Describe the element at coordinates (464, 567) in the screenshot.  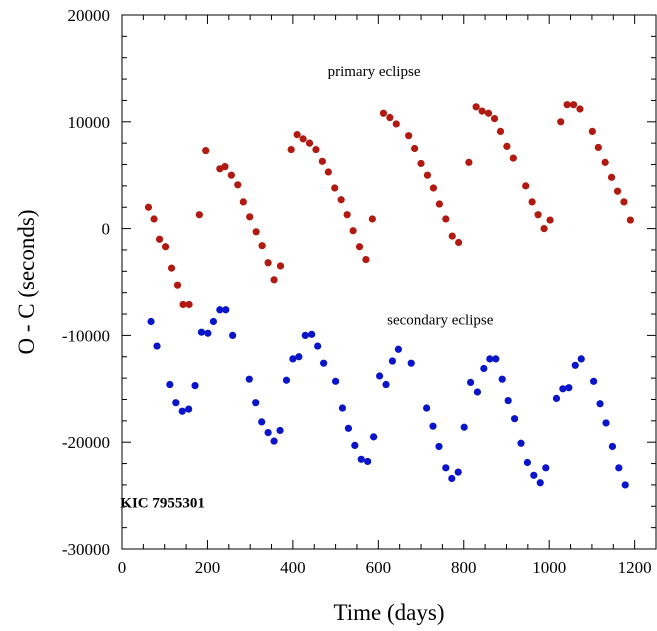
I see `x-tick-label: 800` at that location.